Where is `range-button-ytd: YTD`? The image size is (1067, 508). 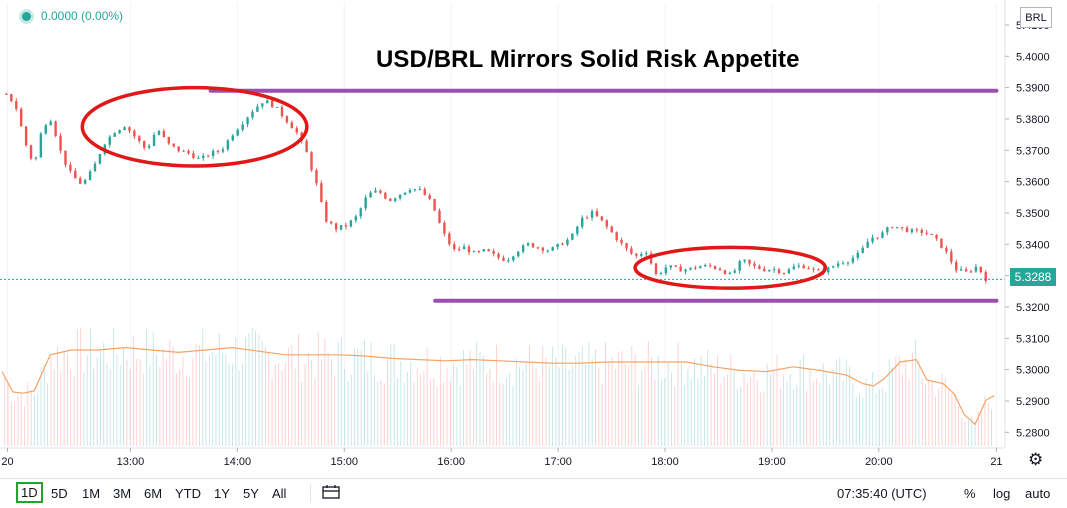
range-button-ytd: YTD is located at coordinates (188, 493).